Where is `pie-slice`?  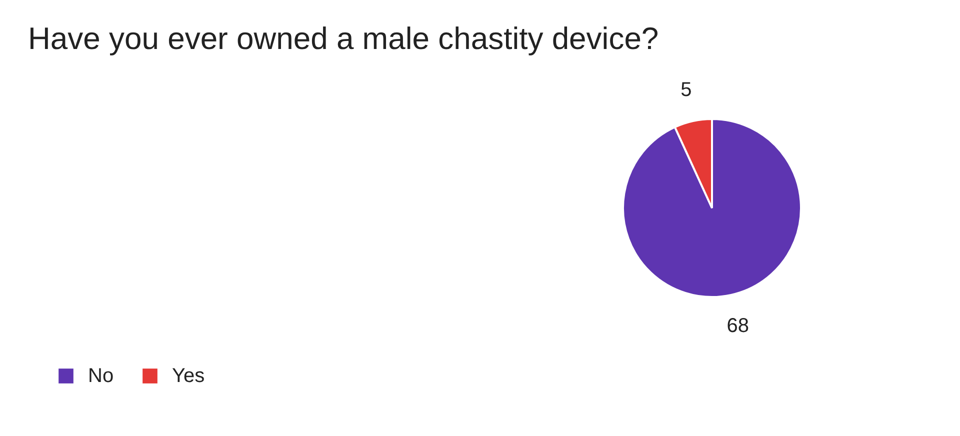
pie-slice is located at coordinates (712, 208).